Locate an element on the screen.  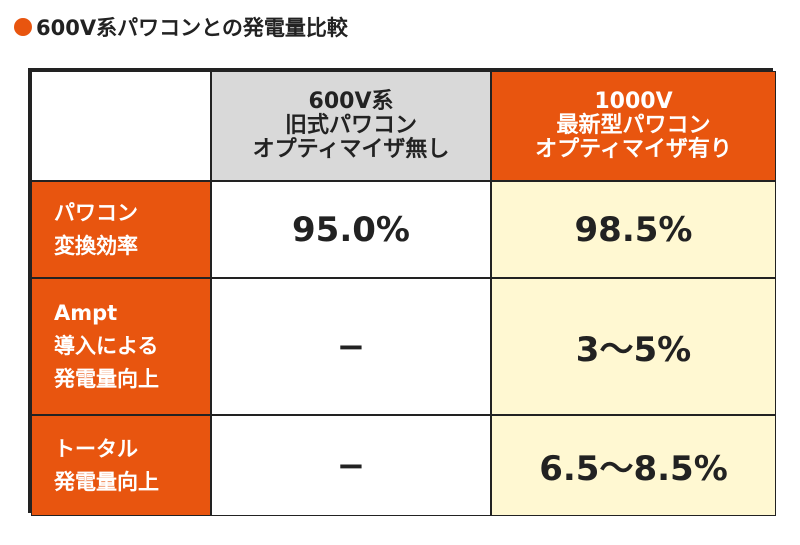
column-header: 600V系 旧式パワコン オプティマイザ無し is located at coordinates (351, 126).